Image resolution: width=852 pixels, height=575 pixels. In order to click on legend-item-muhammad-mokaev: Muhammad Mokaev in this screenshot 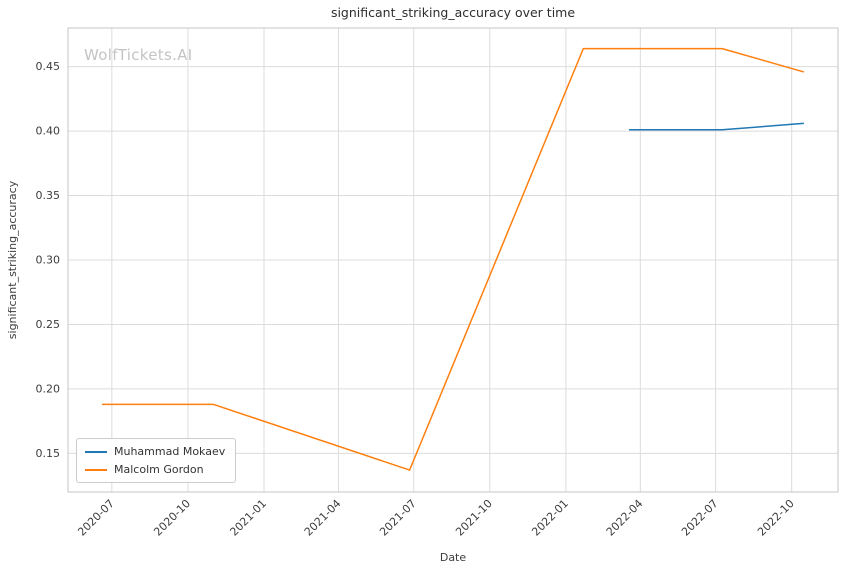, I will do `click(155, 451)`.